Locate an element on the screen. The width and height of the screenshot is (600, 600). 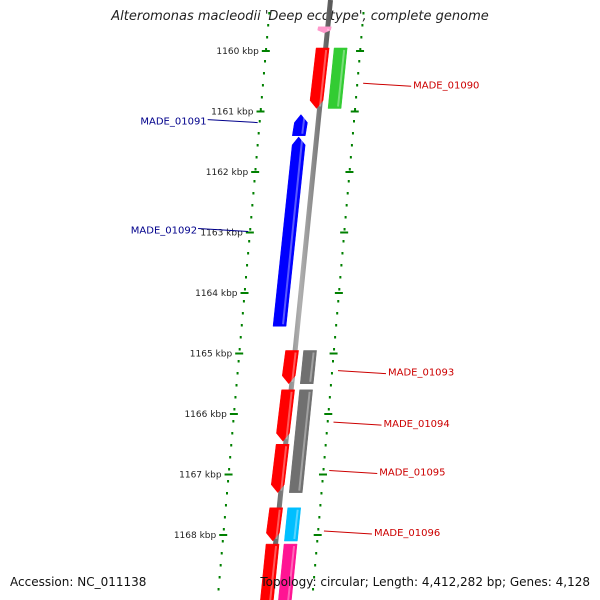
features is located at coordinates (304, 313).